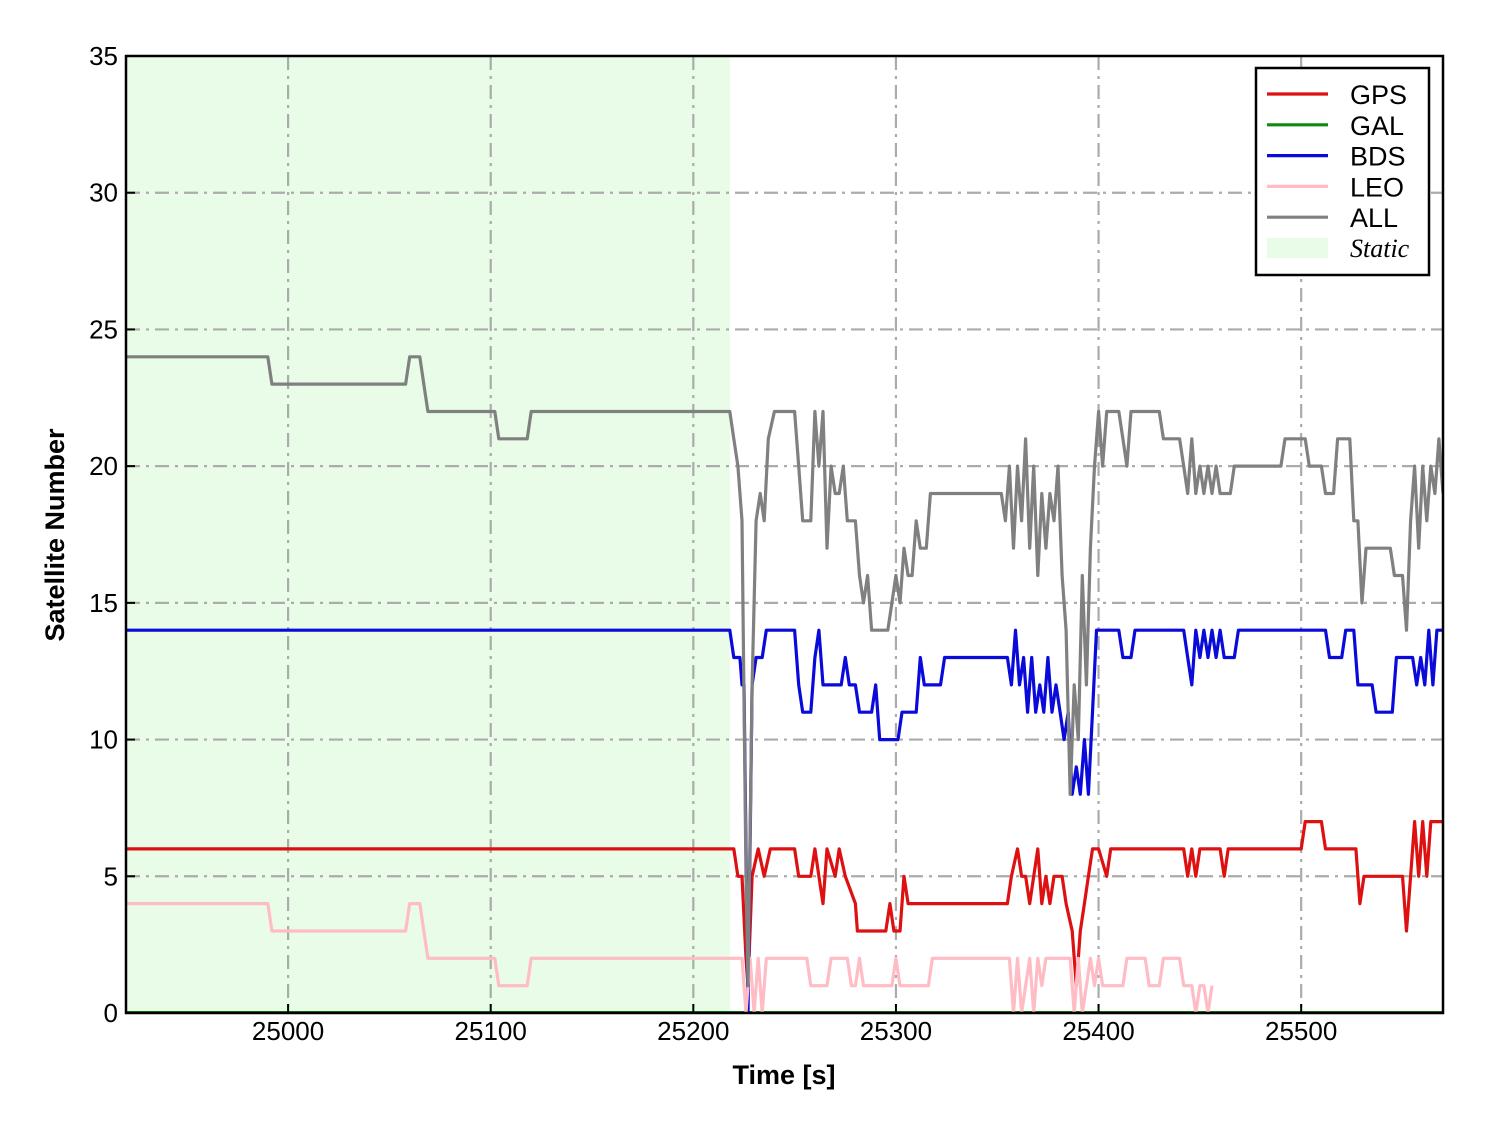 The height and width of the screenshot is (1133, 1488). What do you see at coordinates (111, 876) in the screenshot?
I see `y-tick-label: 5` at bounding box center [111, 876].